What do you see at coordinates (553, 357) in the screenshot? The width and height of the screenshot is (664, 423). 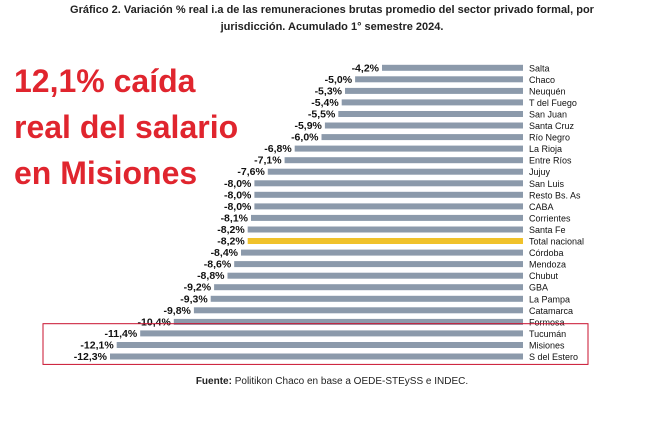 I see `category-label: S del Estero` at bounding box center [553, 357].